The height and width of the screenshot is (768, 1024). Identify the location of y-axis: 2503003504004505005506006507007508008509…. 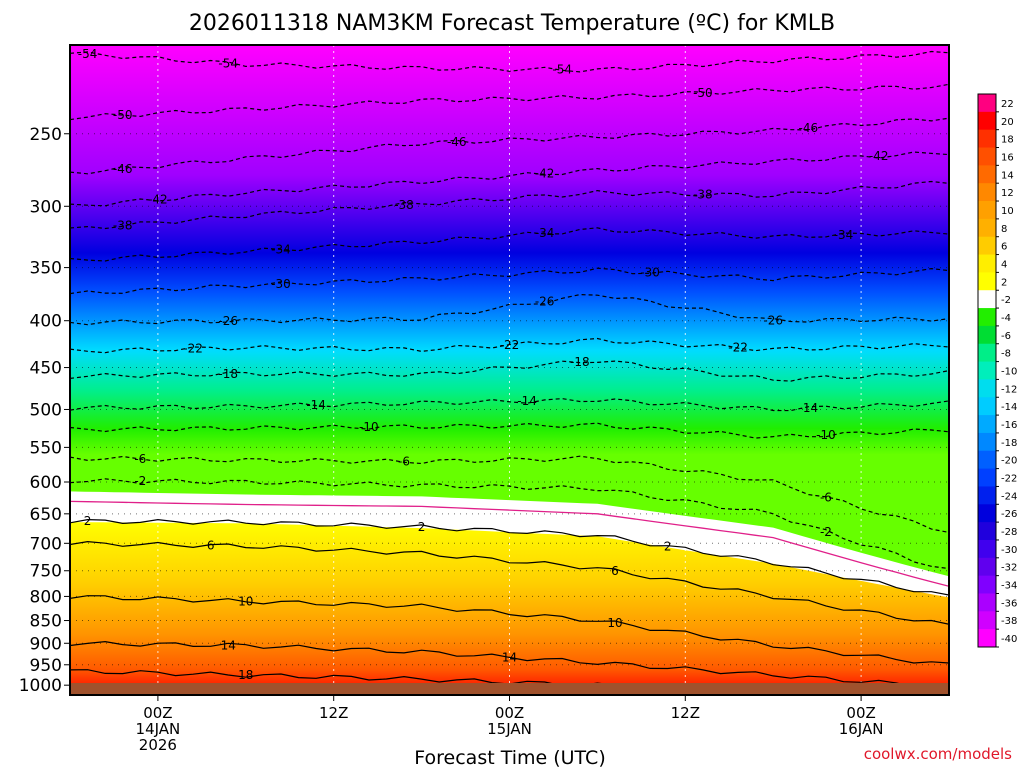
(44, 410).